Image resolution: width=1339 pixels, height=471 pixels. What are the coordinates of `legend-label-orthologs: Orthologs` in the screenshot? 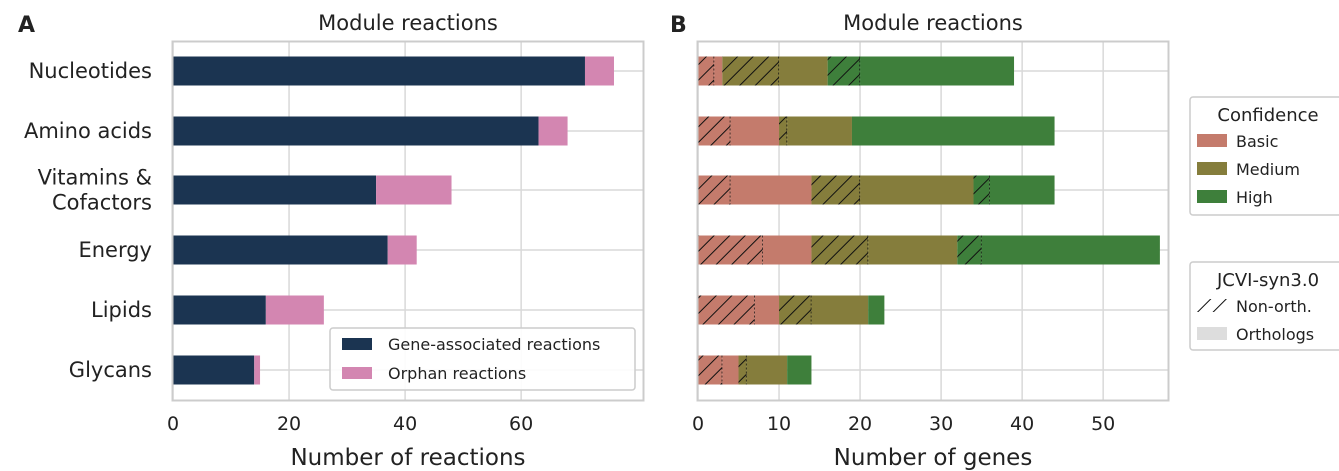 It's located at (1275, 334).